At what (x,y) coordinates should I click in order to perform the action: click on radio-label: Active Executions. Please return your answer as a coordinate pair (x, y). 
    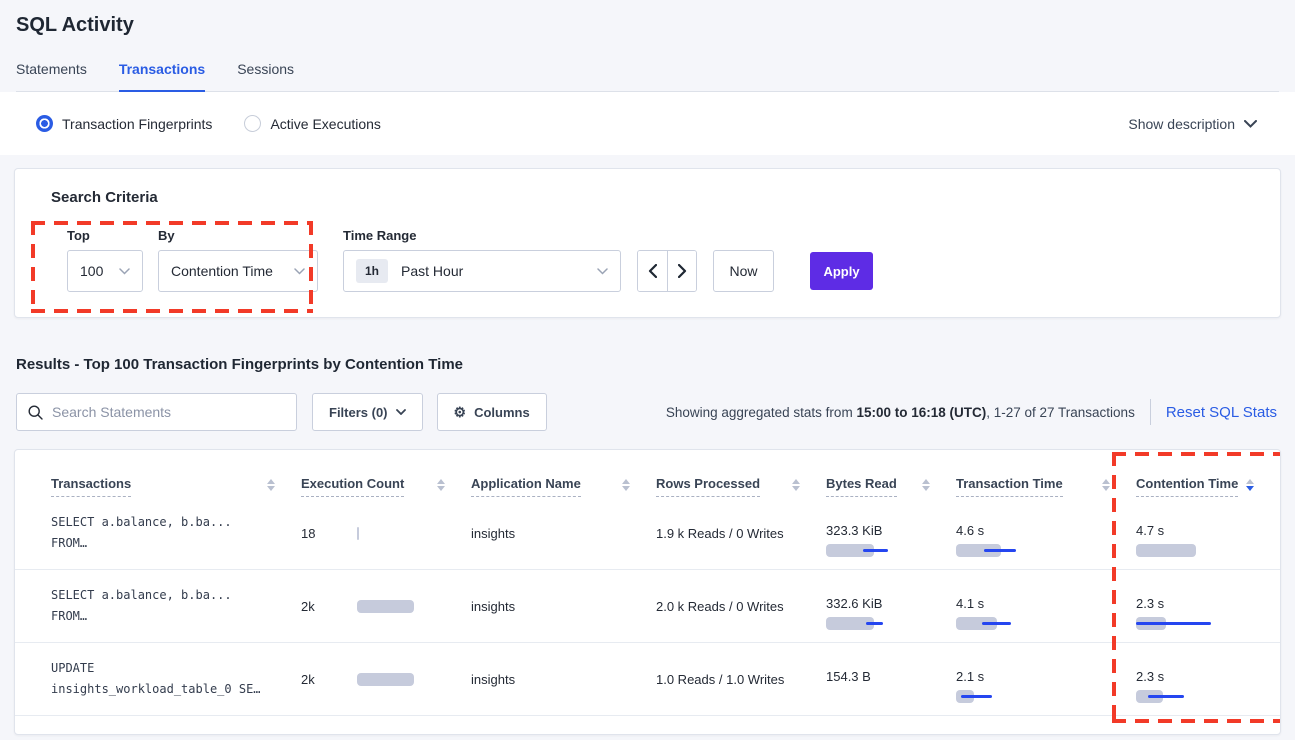
    Looking at the image, I should click on (325, 123).